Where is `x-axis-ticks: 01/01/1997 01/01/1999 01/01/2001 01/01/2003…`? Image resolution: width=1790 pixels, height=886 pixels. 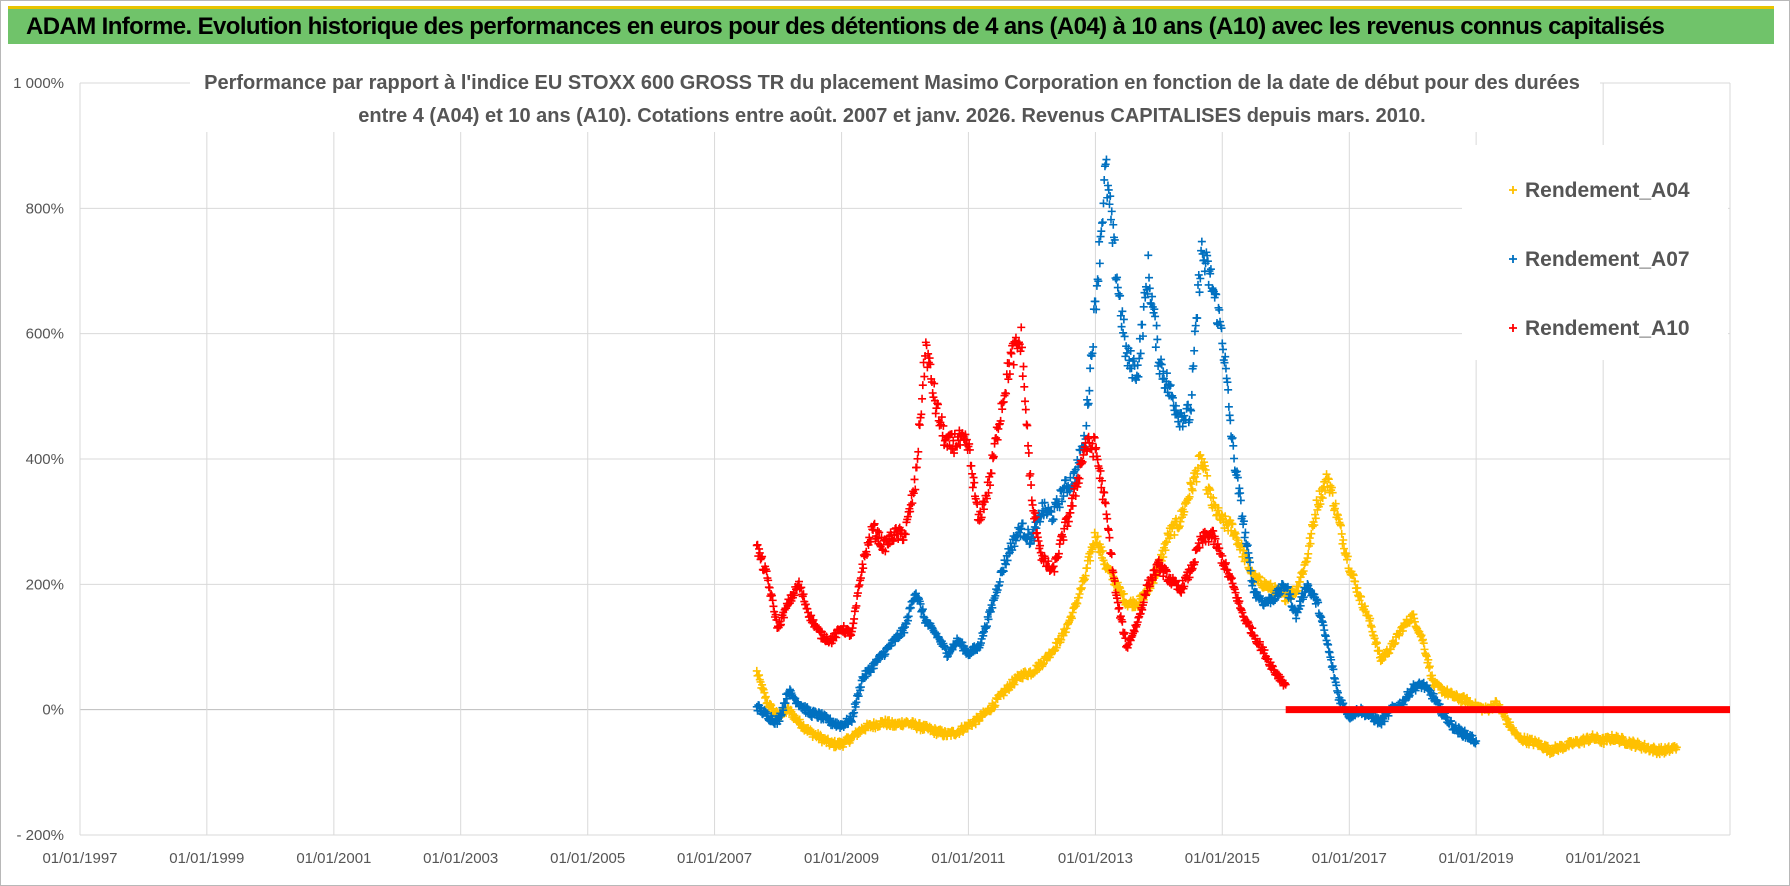 x-axis-ticks: 01/01/1997 01/01/1999 01/01/2001 01/01/2003… is located at coordinates (841, 858).